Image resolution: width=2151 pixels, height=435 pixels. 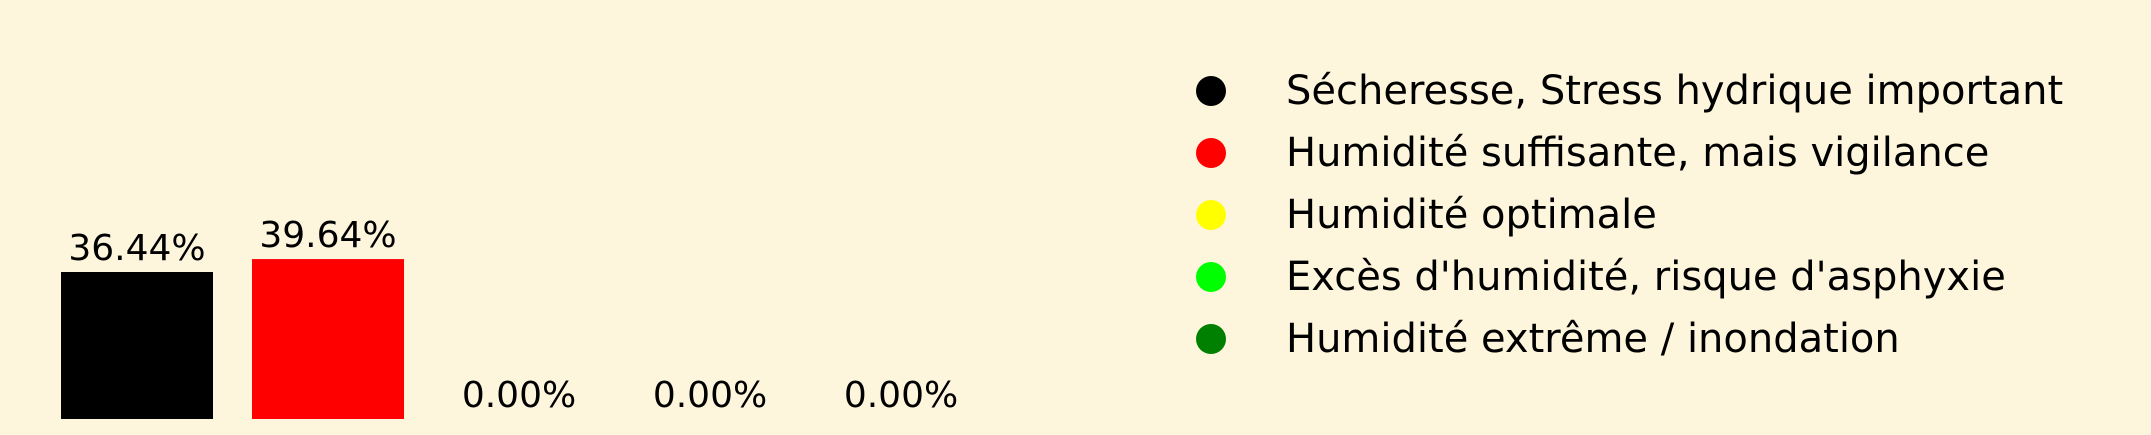 What do you see at coordinates (1637, 153) in the screenshot?
I see `legend-label-2: Humidité suffisante, mais vigilance` at bounding box center [1637, 153].